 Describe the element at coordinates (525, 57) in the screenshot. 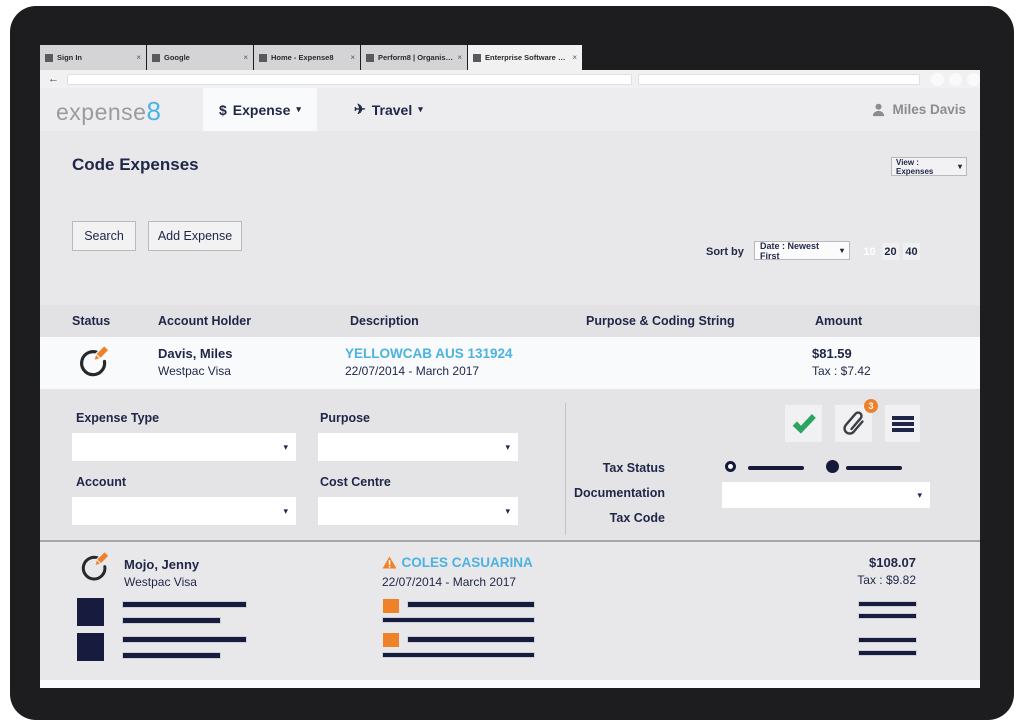

I see `browser-tab-enterprise-software: Enterprise Software as a Ser... ×` at that location.